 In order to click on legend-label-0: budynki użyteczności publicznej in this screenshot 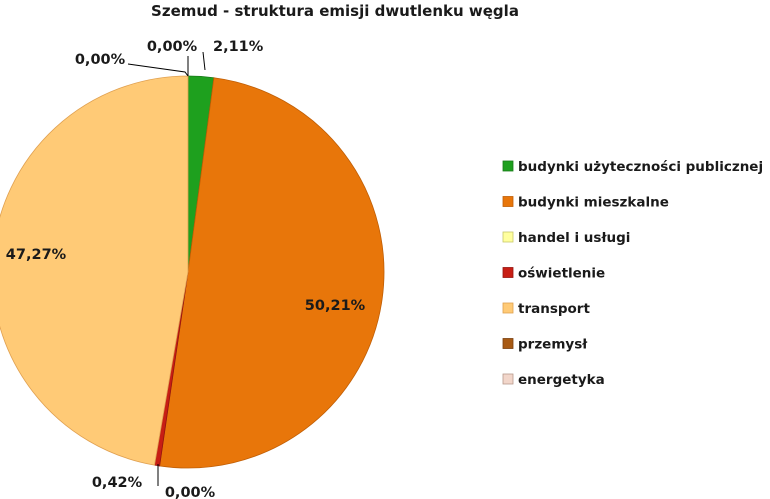, I will do `click(640, 167)`.